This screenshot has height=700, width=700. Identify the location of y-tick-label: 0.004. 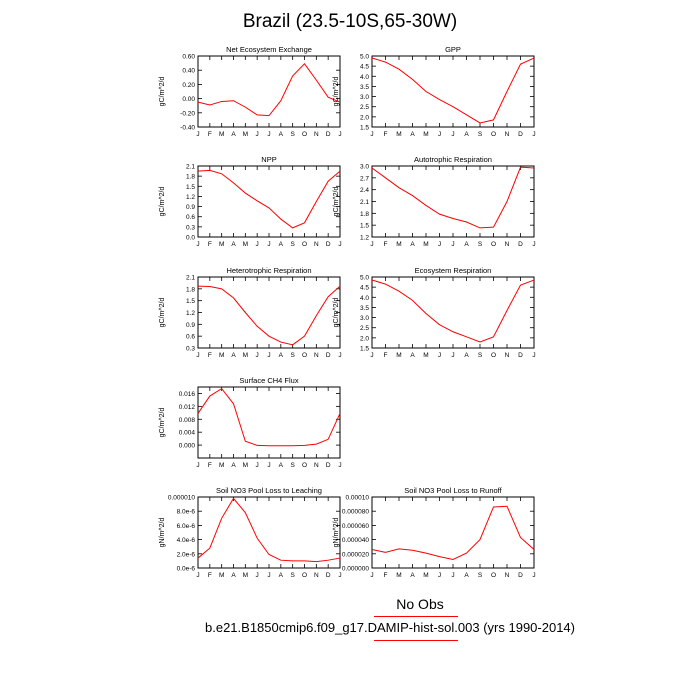
(187, 433).